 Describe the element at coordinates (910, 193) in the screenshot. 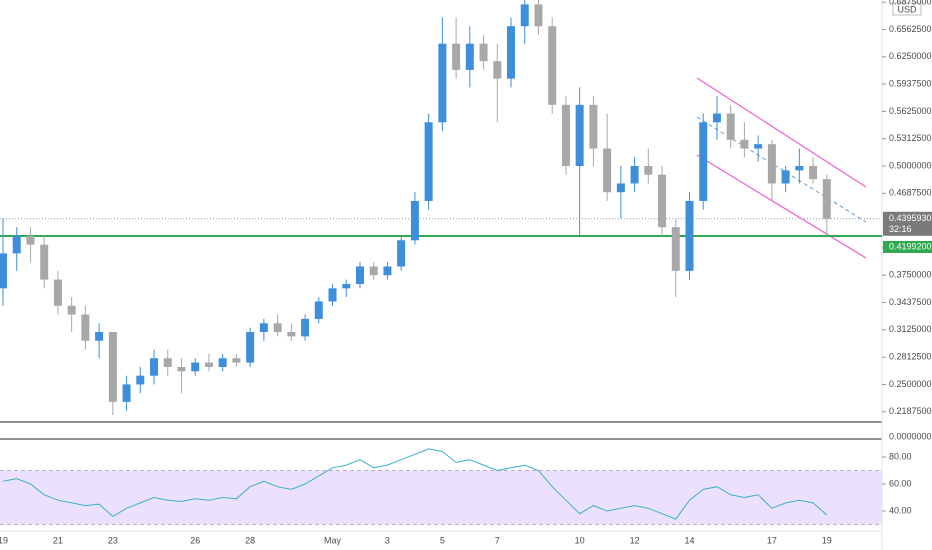

I see `y-tick-label: 0.4687500` at that location.